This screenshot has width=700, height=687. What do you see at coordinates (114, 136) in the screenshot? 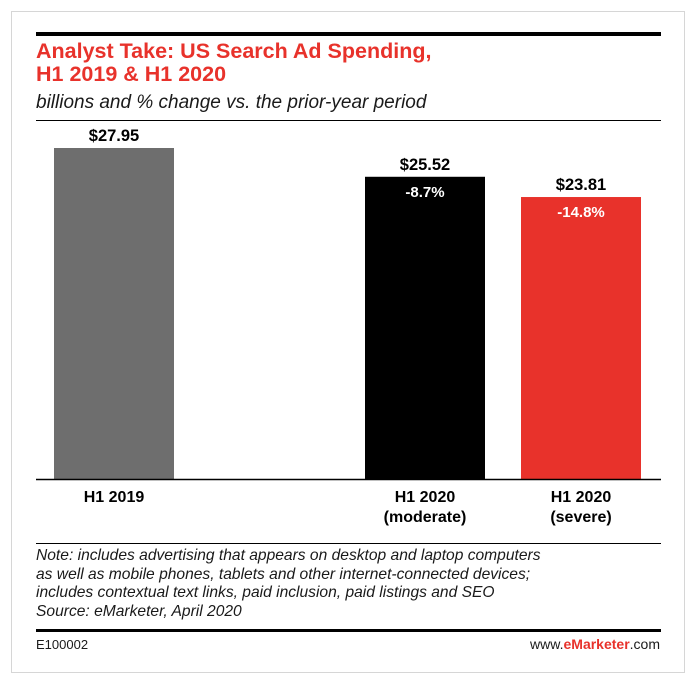
I see `value-label-1: $27.95` at bounding box center [114, 136].